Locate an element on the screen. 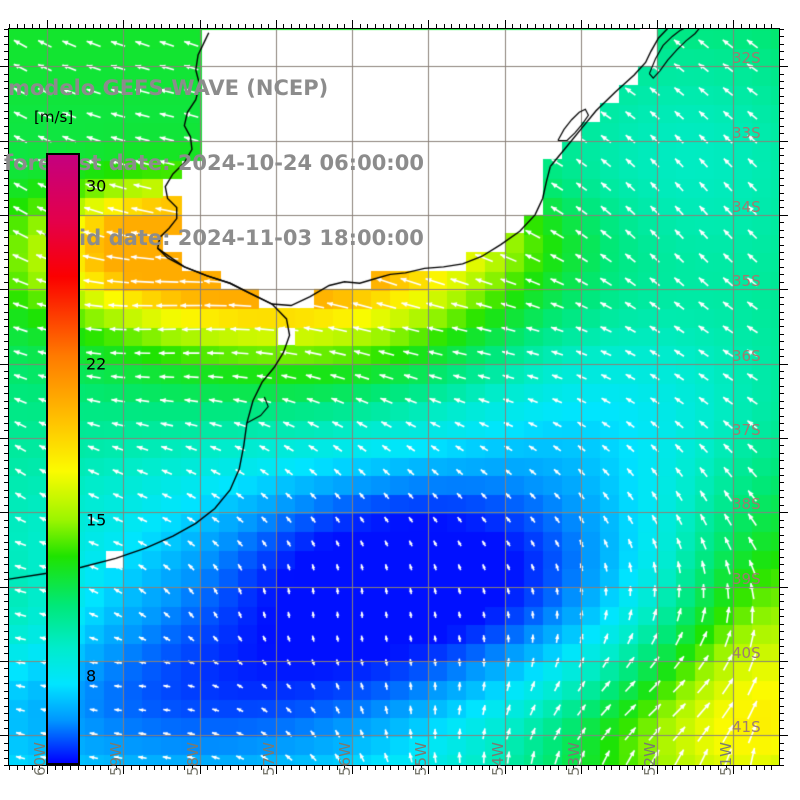 This screenshot has height=800, width=800. lat-label-32S: 32S is located at coordinates (746, 58).